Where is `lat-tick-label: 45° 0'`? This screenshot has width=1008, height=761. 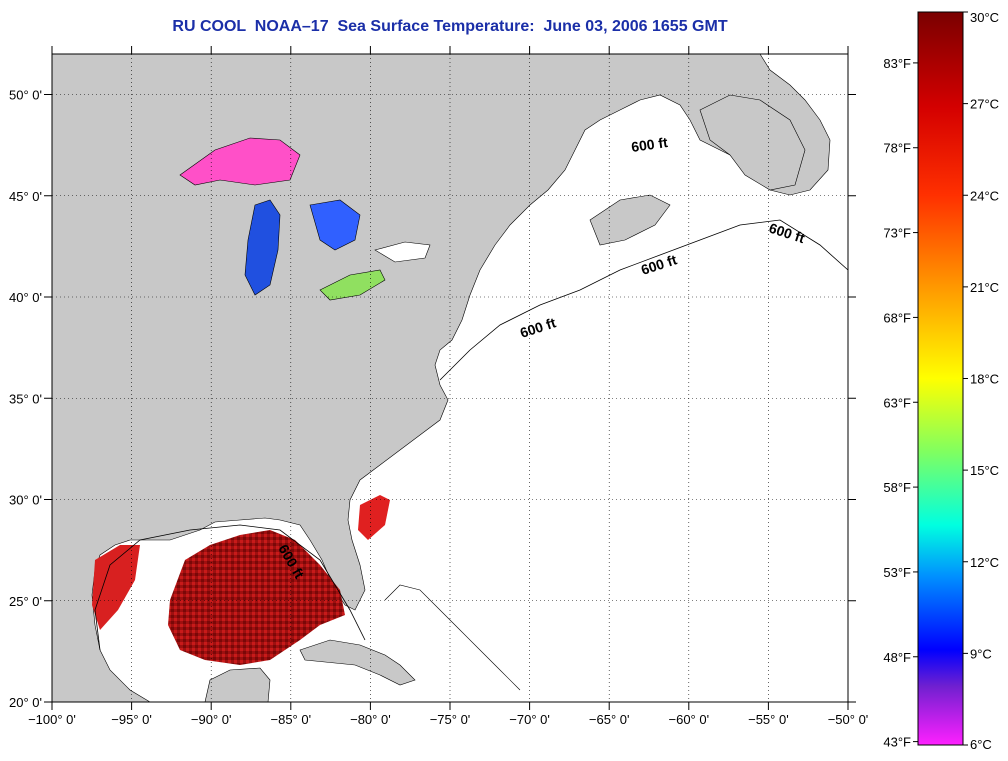
lat-tick-label: 45° 0' is located at coordinates (25, 196).